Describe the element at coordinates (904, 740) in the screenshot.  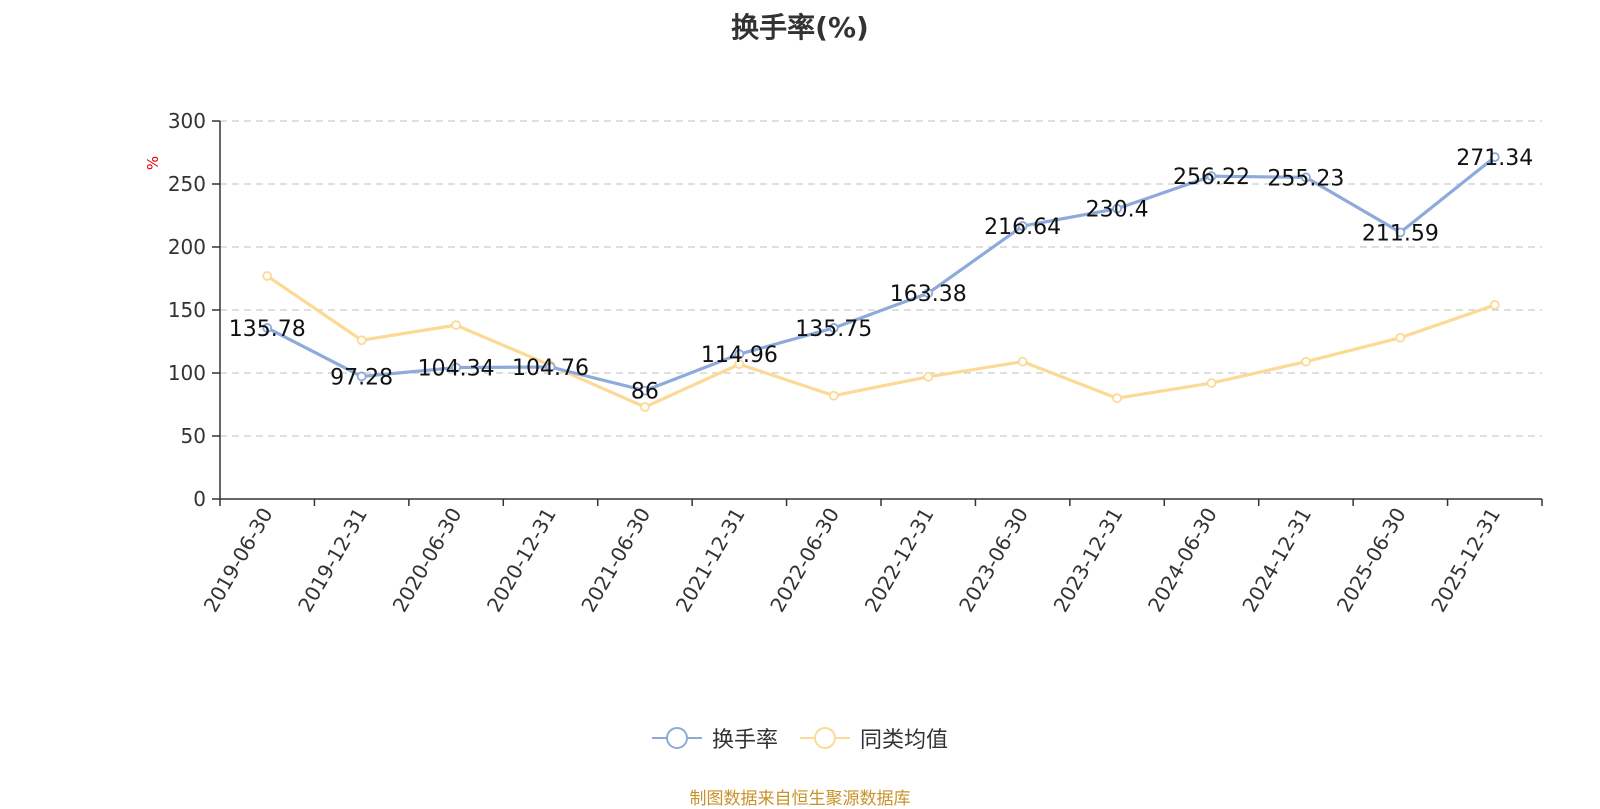
I see `legend-label-peer-average: 同类均值` at that location.